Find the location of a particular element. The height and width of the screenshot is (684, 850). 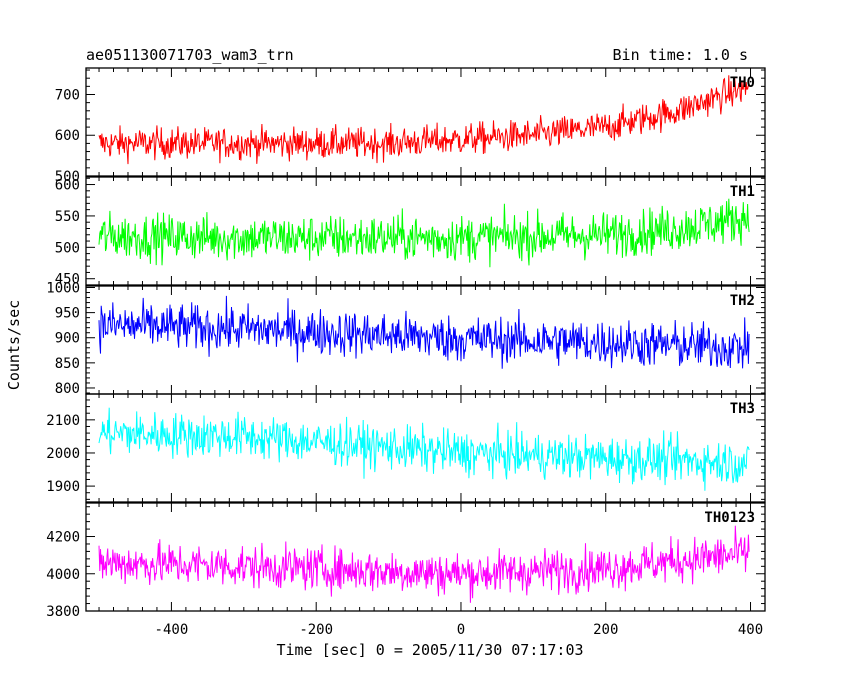

chart-title-left: ae051130071703_wam3_trn is located at coordinates (190, 55).